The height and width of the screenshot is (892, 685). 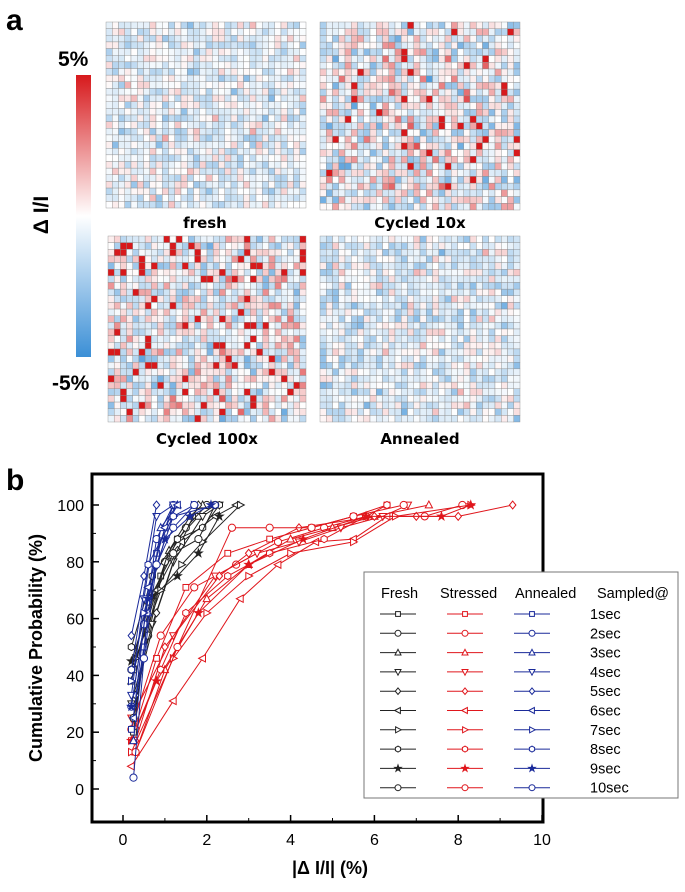 I want to click on marker-triangle-left, so click(x=201, y=658).